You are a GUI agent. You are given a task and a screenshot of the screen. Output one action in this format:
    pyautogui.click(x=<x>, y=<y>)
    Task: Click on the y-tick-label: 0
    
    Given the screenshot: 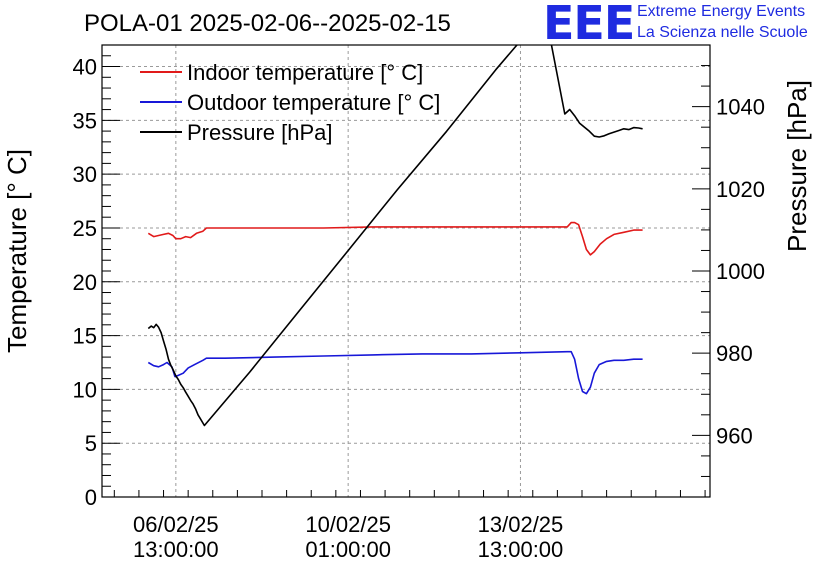 What is the action you would take?
    pyautogui.click(x=91, y=497)
    